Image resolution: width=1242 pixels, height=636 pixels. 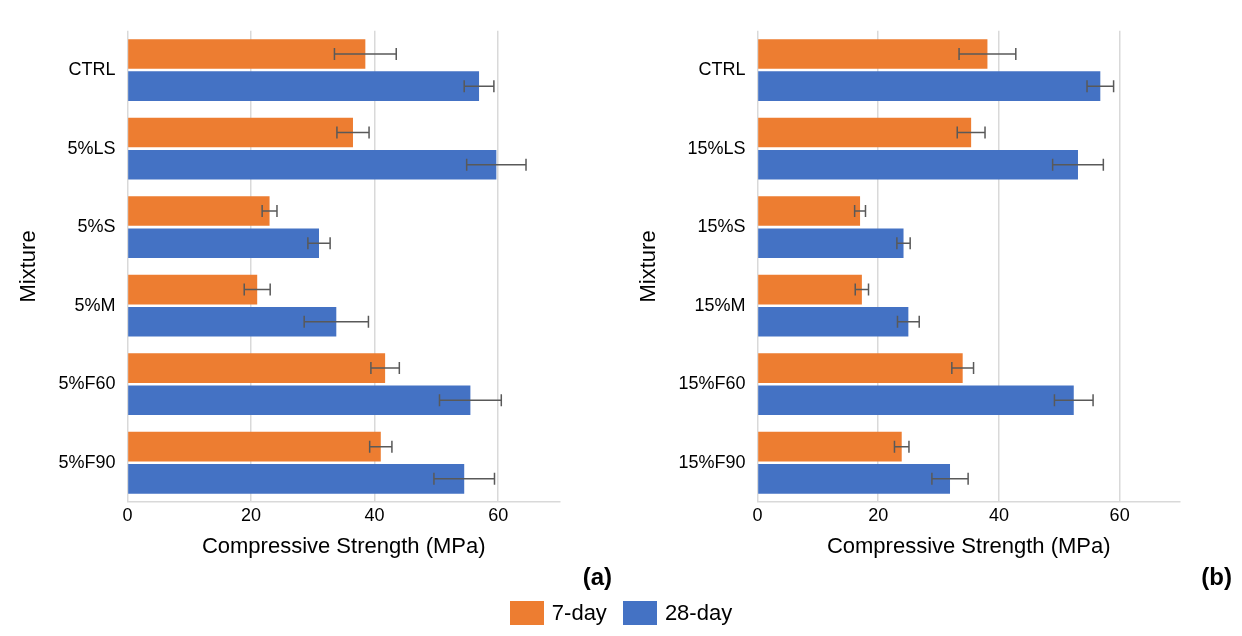 I want to click on y-tick-label: 15%S, so click(x=721, y=226).